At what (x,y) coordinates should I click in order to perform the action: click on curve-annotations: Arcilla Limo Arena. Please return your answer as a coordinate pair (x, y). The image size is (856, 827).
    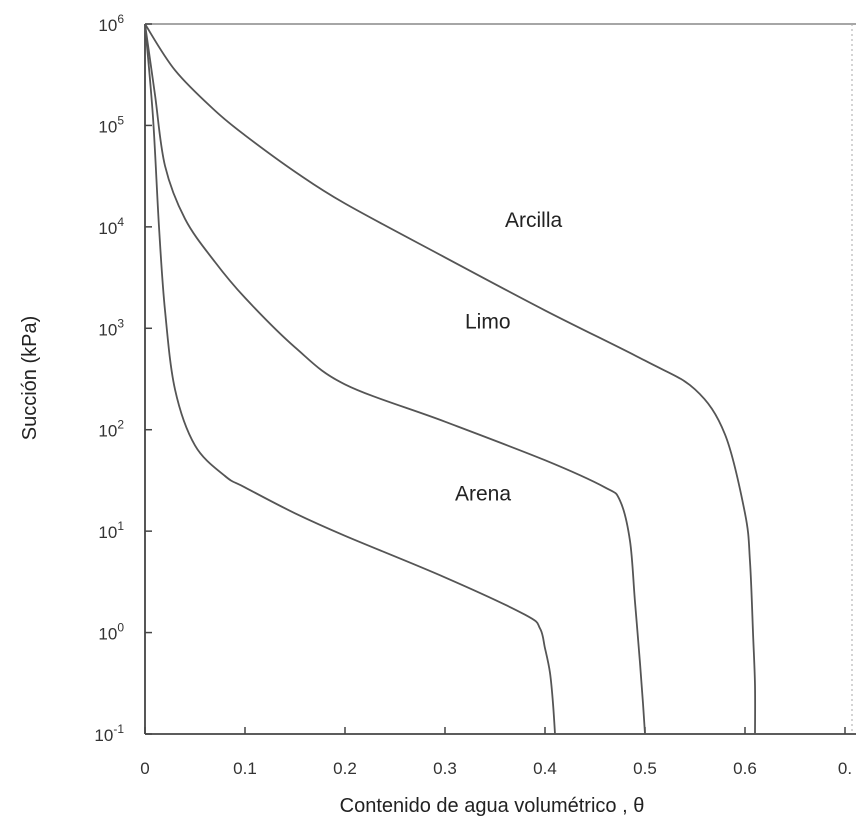
    Looking at the image, I should click on (508, 357).